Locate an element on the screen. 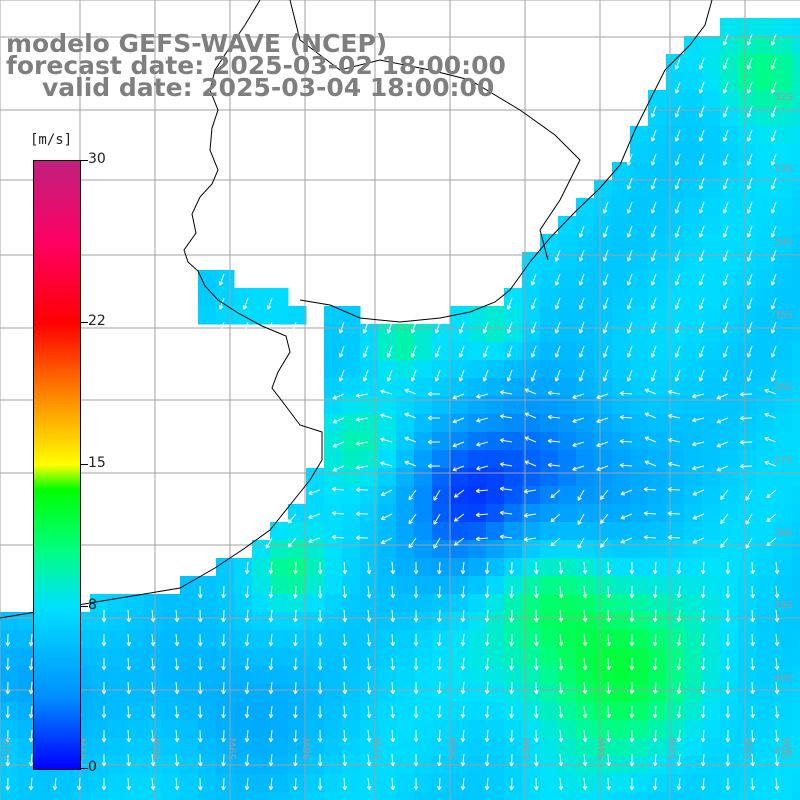 This screenshot has height=800, width=800. model-title: modelo GEFS-WAVE (NCEP) is located at coordinates (197, 43).